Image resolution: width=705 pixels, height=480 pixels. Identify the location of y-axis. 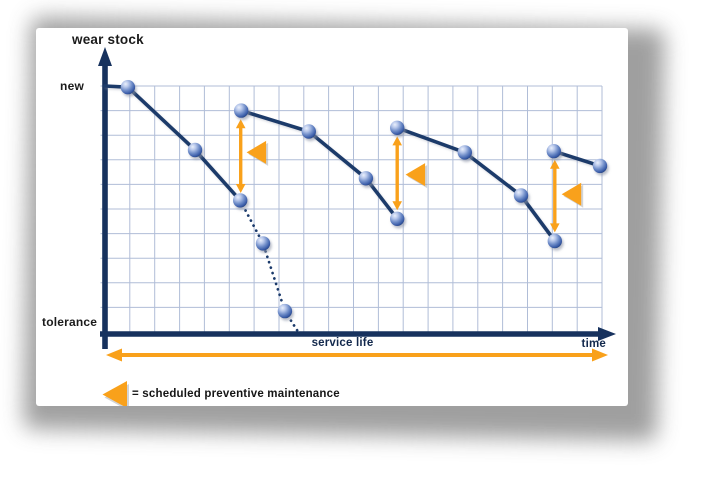
(105, 198).